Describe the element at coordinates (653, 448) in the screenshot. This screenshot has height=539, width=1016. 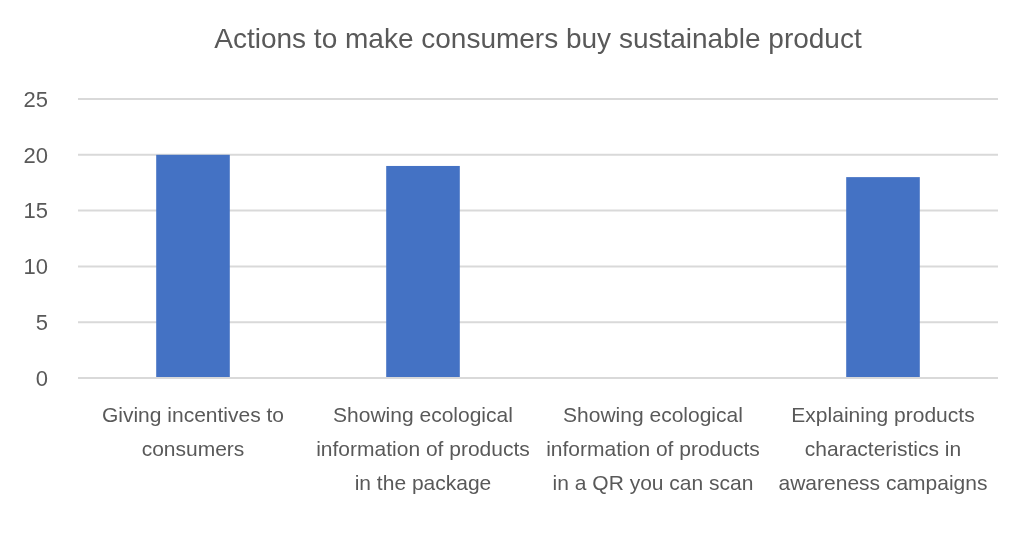
I see `x-tick-label: Showing ecological information of products in a QR you can scan` at that location.